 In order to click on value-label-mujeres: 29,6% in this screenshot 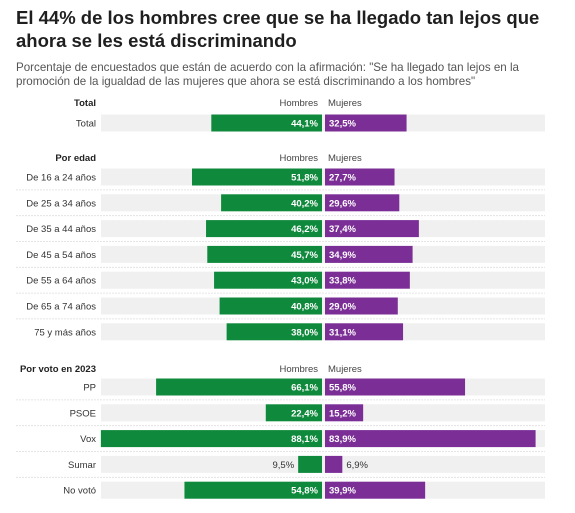, I will do `click(342, 203)`.